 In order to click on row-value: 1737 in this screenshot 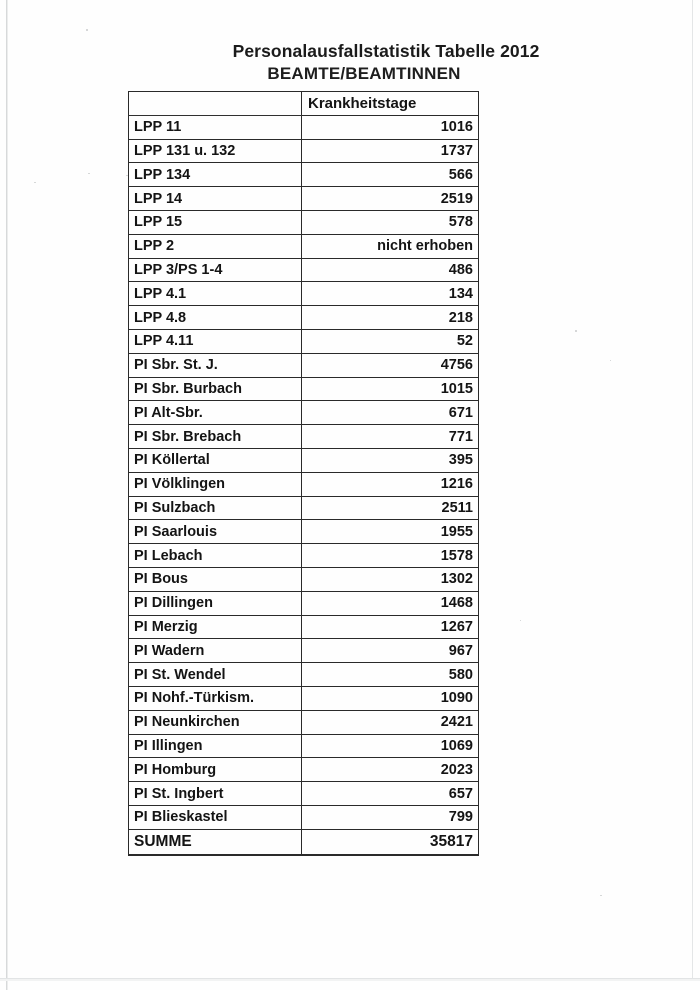, I will do `click(390, 151)`.